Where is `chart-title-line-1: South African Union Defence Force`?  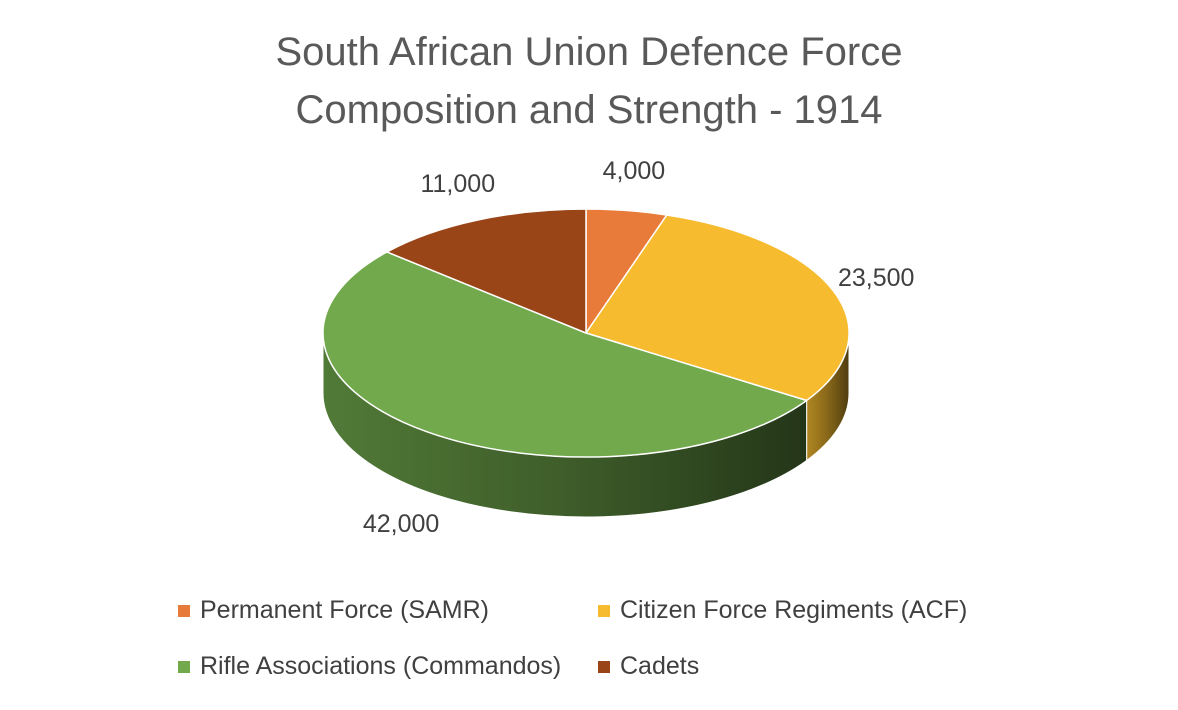 chart-title-line-1: South African Union Defence Force is located at coordinates (589, 52).